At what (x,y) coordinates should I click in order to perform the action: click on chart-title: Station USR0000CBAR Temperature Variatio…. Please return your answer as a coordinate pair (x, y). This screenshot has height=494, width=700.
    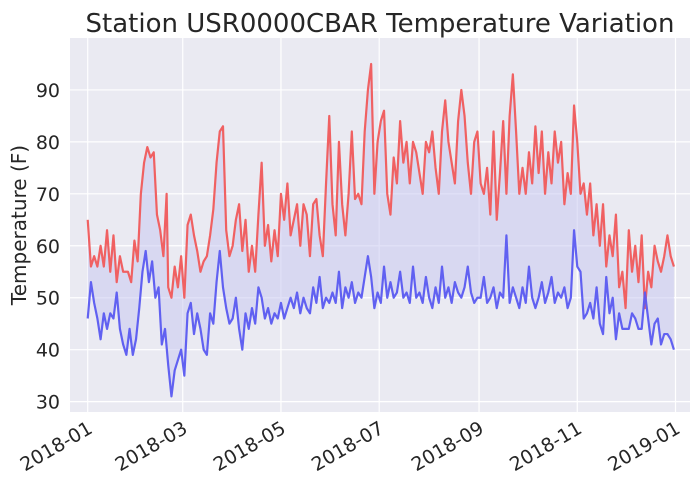
    Looking at the image, I should click on (380, 24).